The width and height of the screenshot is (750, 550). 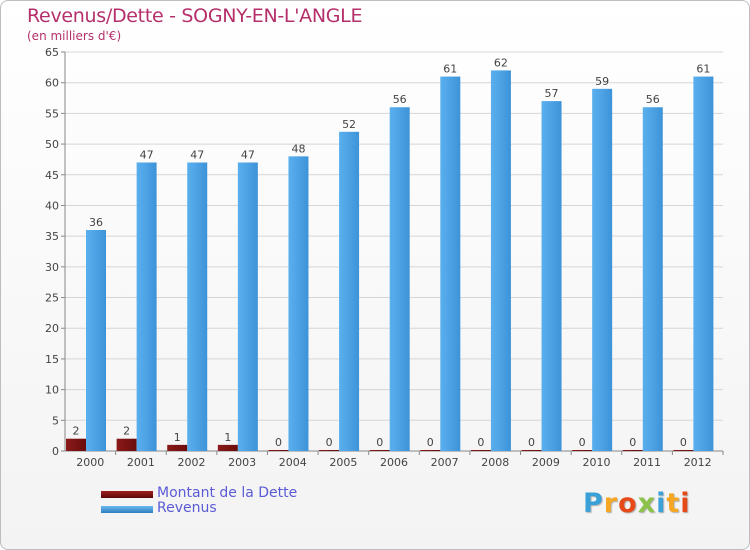 What do you see at coordinates (698, 462) in the screenshot?
I see `x-tick-label: 2012` at bounding box center [698, 462].